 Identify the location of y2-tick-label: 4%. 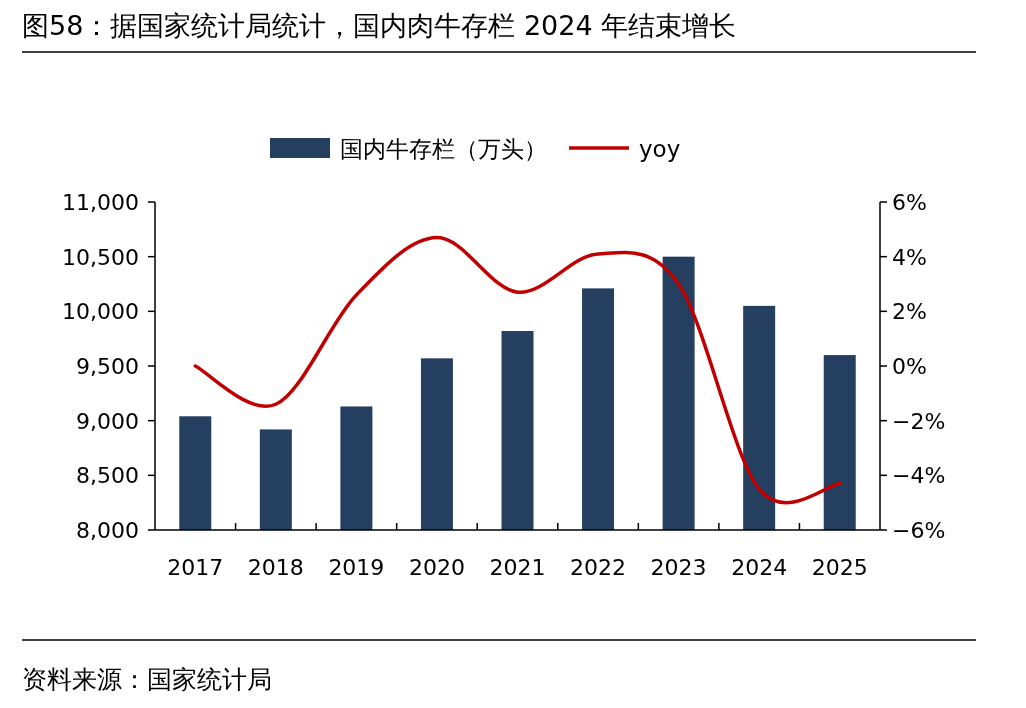
(909, 257).